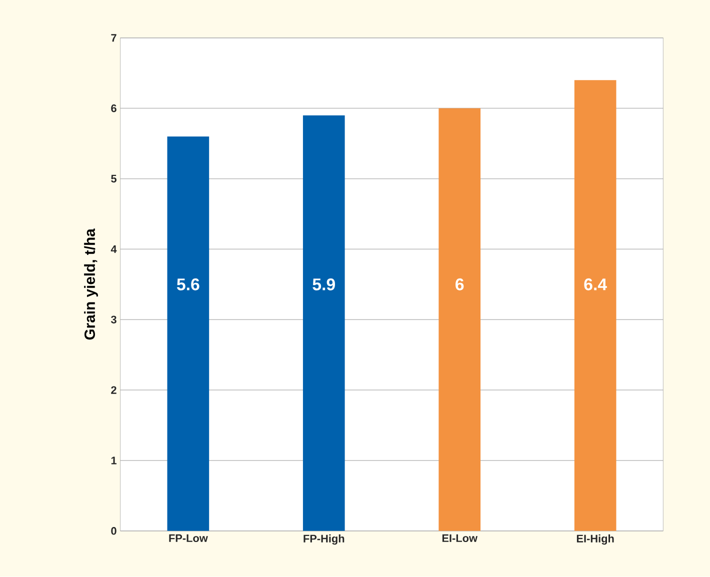  Describe the element at coordinates (188, 538) in the screenshot. I see `x-tick-label: FP-Low` at that location.